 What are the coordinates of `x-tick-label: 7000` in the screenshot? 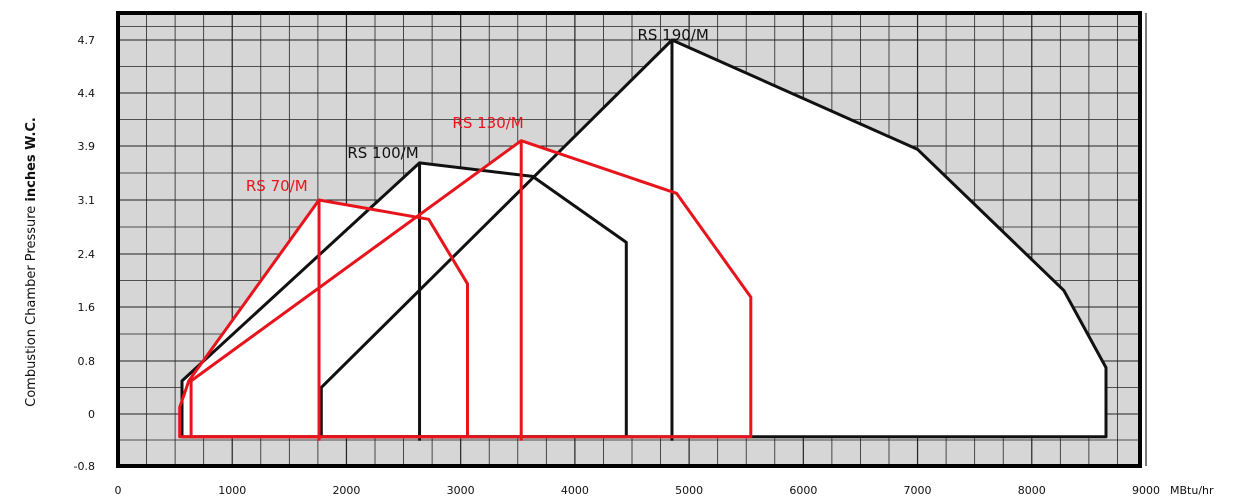 It's located at (918, 490).